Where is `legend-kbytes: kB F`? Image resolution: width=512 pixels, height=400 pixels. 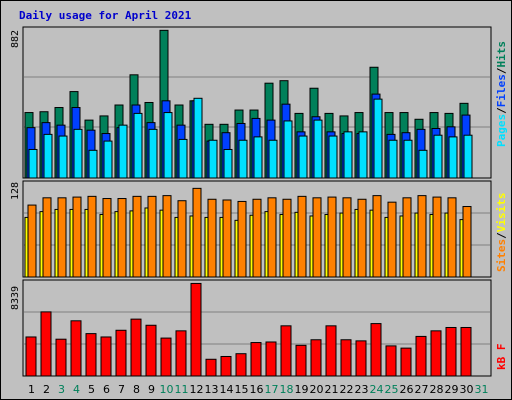
legend-kbytes: kB F is located at coordinates (501, 357).